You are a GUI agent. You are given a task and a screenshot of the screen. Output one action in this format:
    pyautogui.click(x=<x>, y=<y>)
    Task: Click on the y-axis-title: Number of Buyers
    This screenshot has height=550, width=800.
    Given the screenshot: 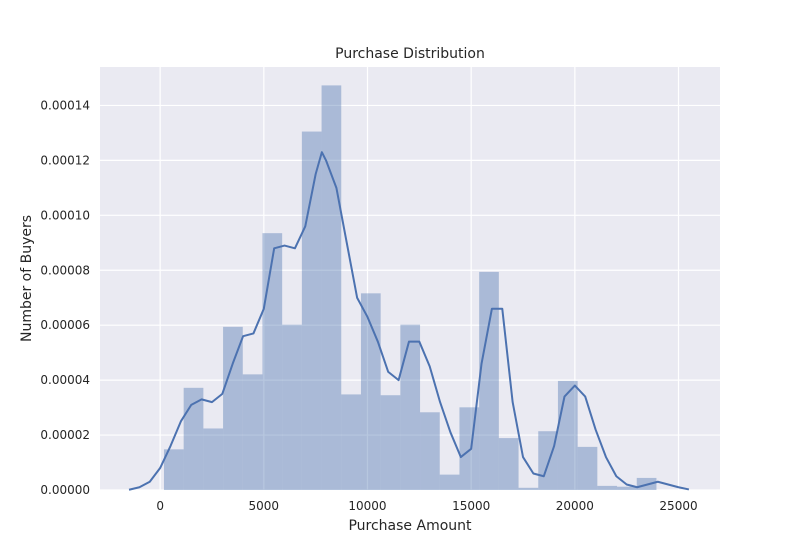 What is the action you would take?
    pyautogui.click(x=27, y=278)
    